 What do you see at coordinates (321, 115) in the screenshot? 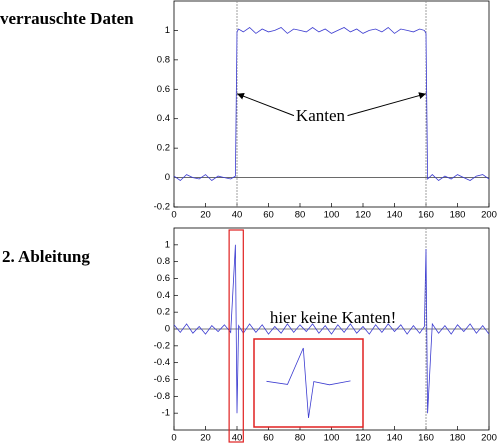
I see `annotation: Kanten` at bounding box center [321, 115].